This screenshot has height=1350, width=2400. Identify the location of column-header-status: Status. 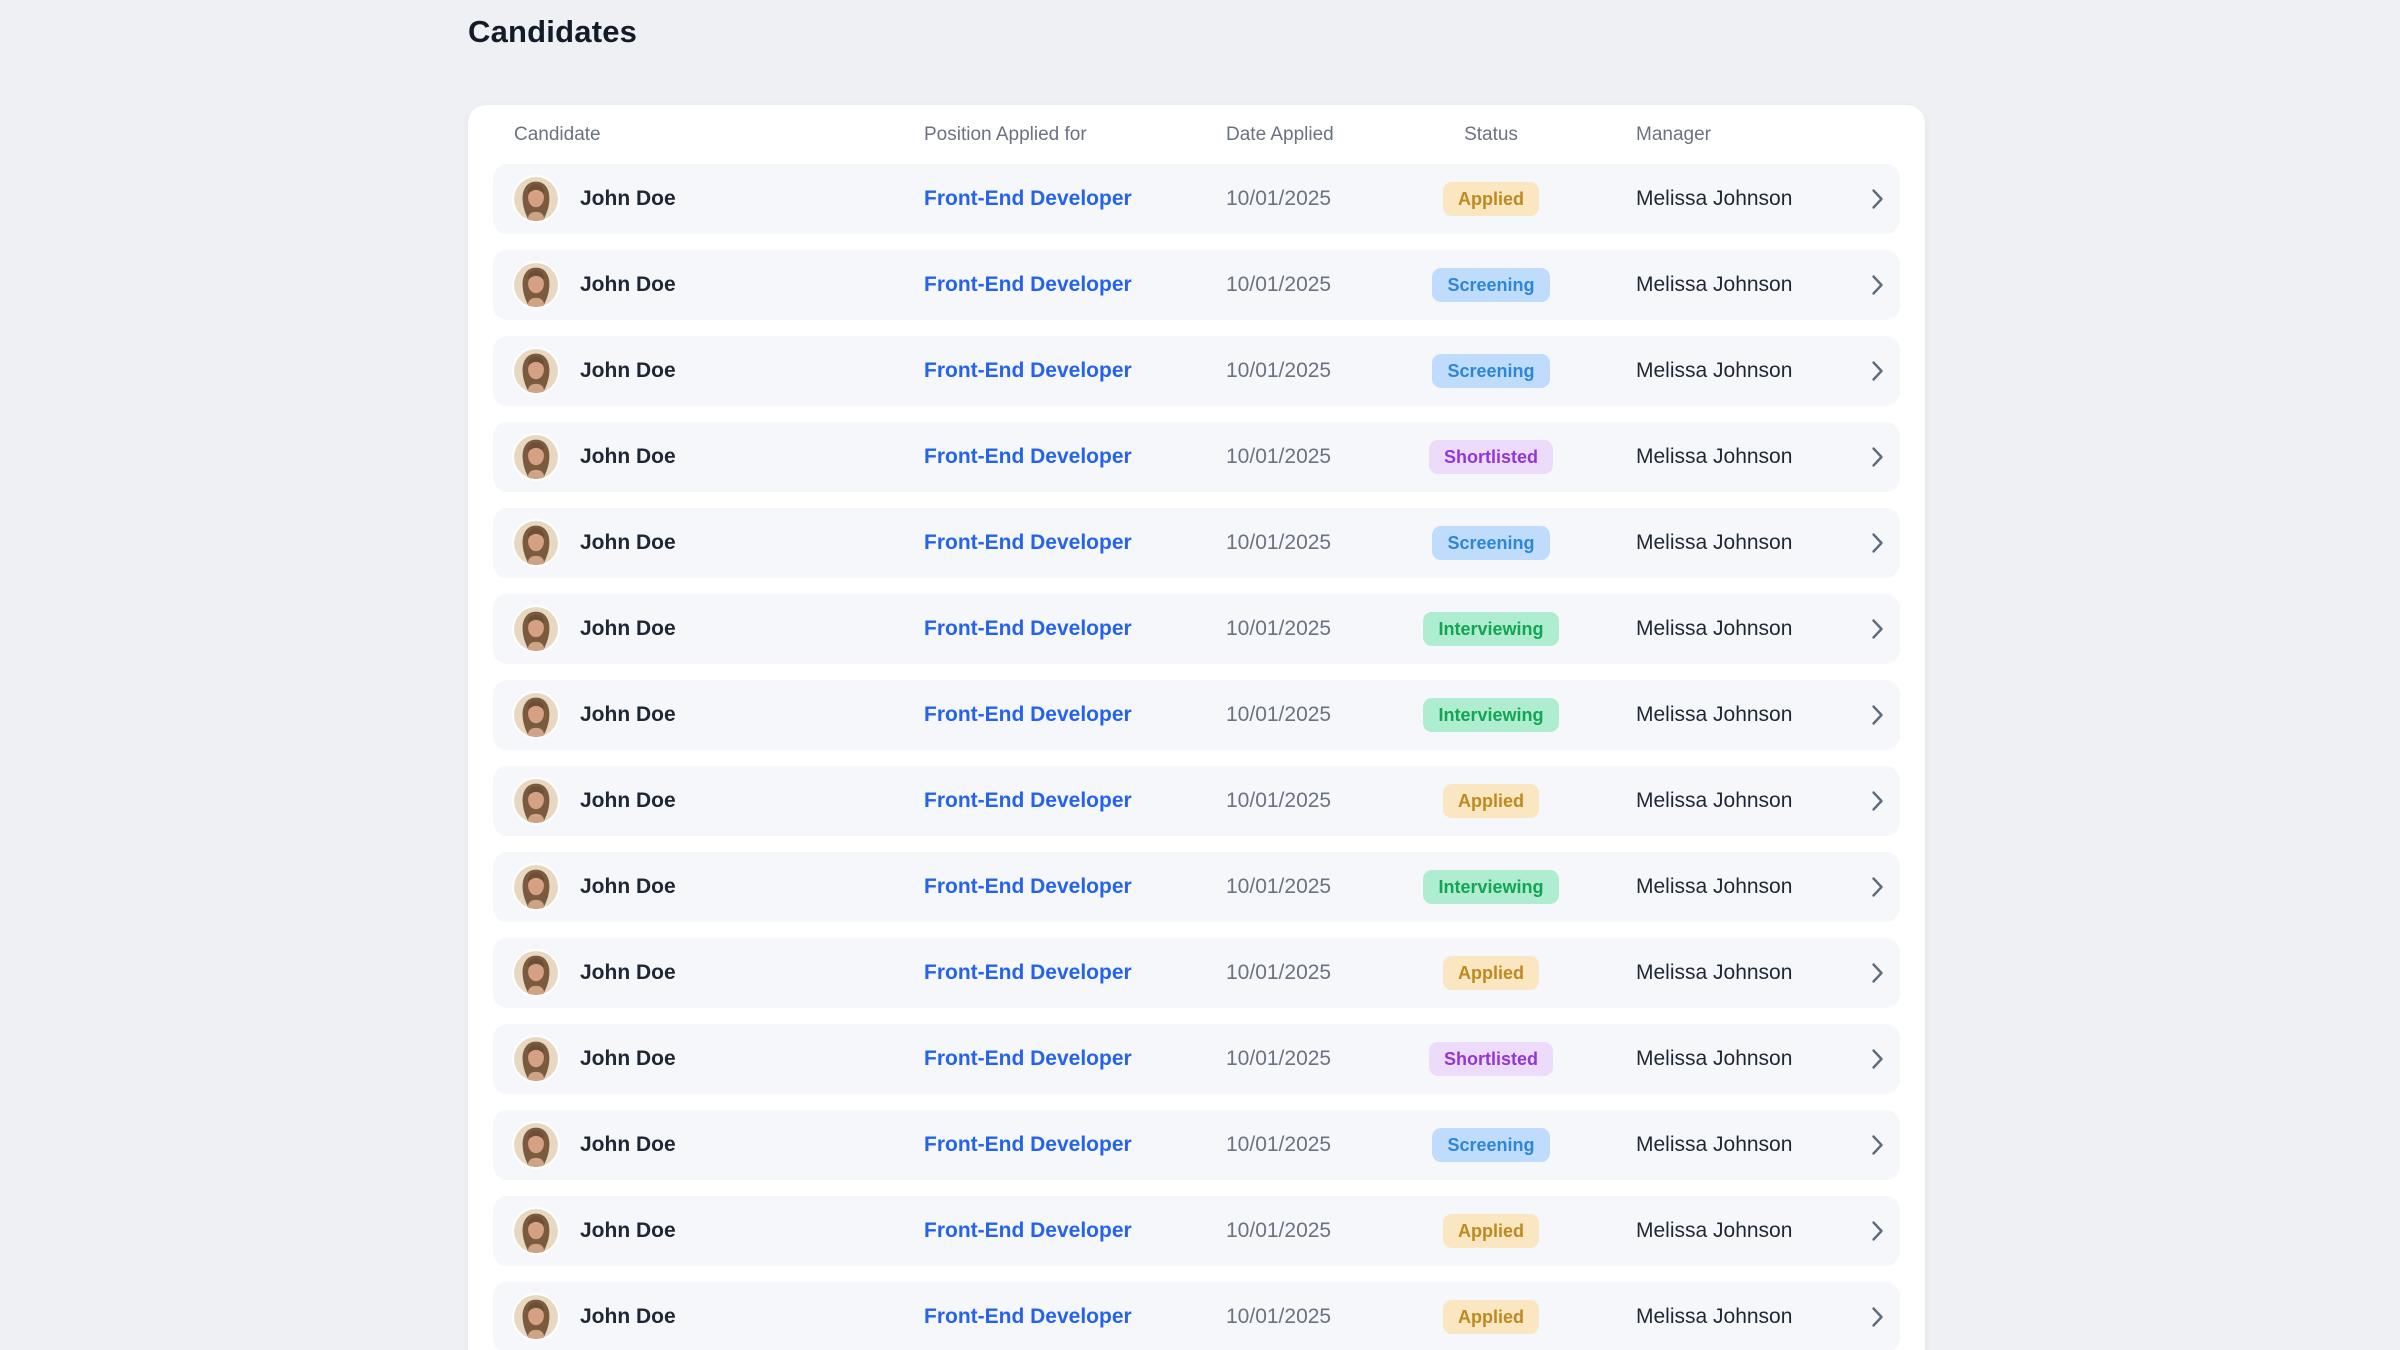
(1491, 134).